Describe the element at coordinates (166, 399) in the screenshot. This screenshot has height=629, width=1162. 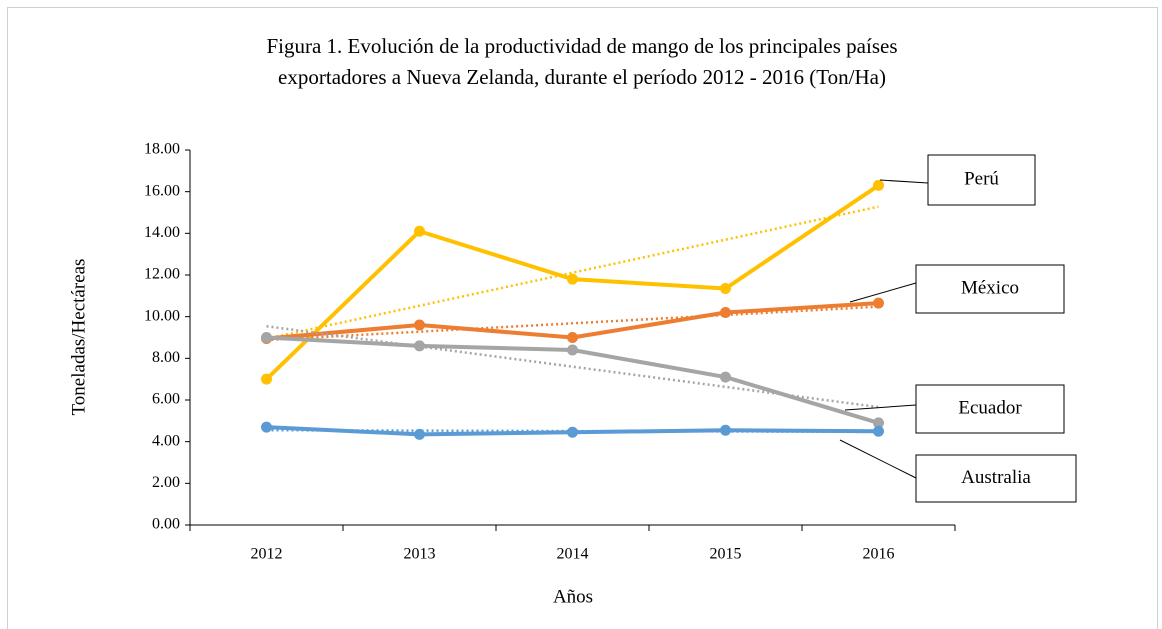
I see `y-tick-label: 6.00` at that location.